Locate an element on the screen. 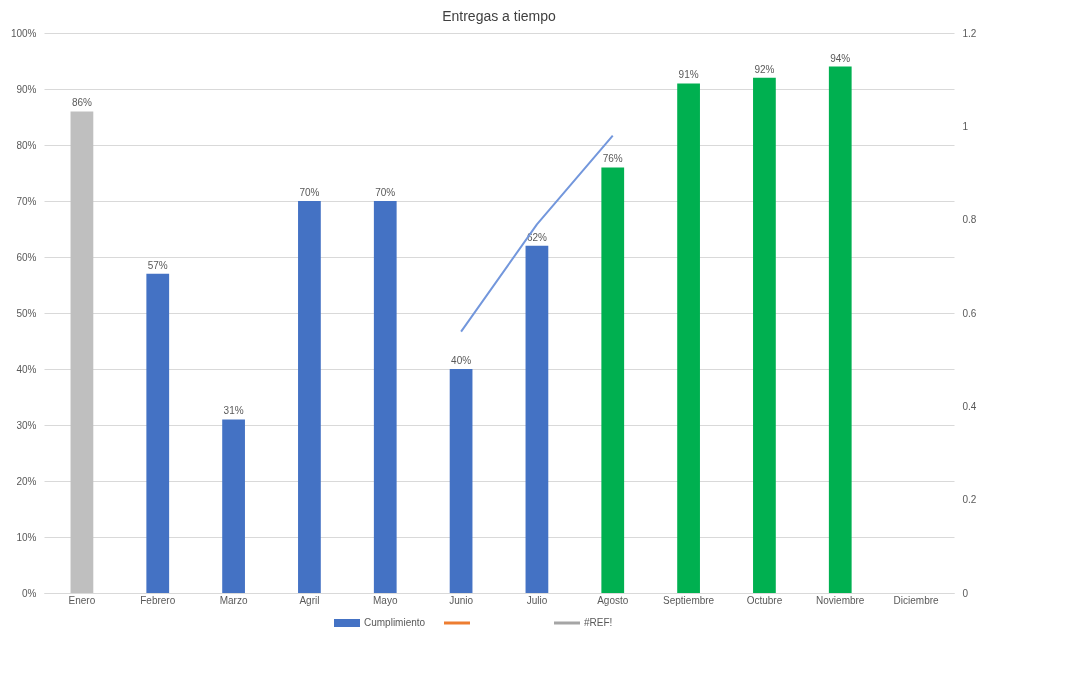 The height and width of the screenshot is (677, 1074). data-label: 91% is located at coordinates (688, 75).